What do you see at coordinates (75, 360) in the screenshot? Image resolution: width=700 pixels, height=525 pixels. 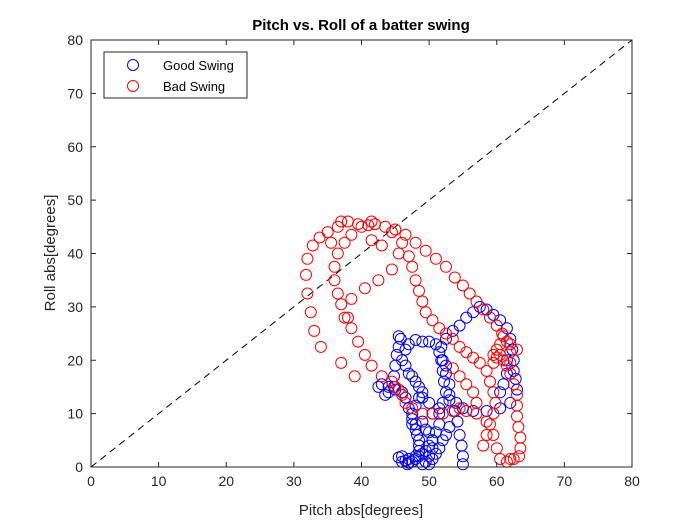 I see `y-tick-label: 20` at bounding box center [75, 360].